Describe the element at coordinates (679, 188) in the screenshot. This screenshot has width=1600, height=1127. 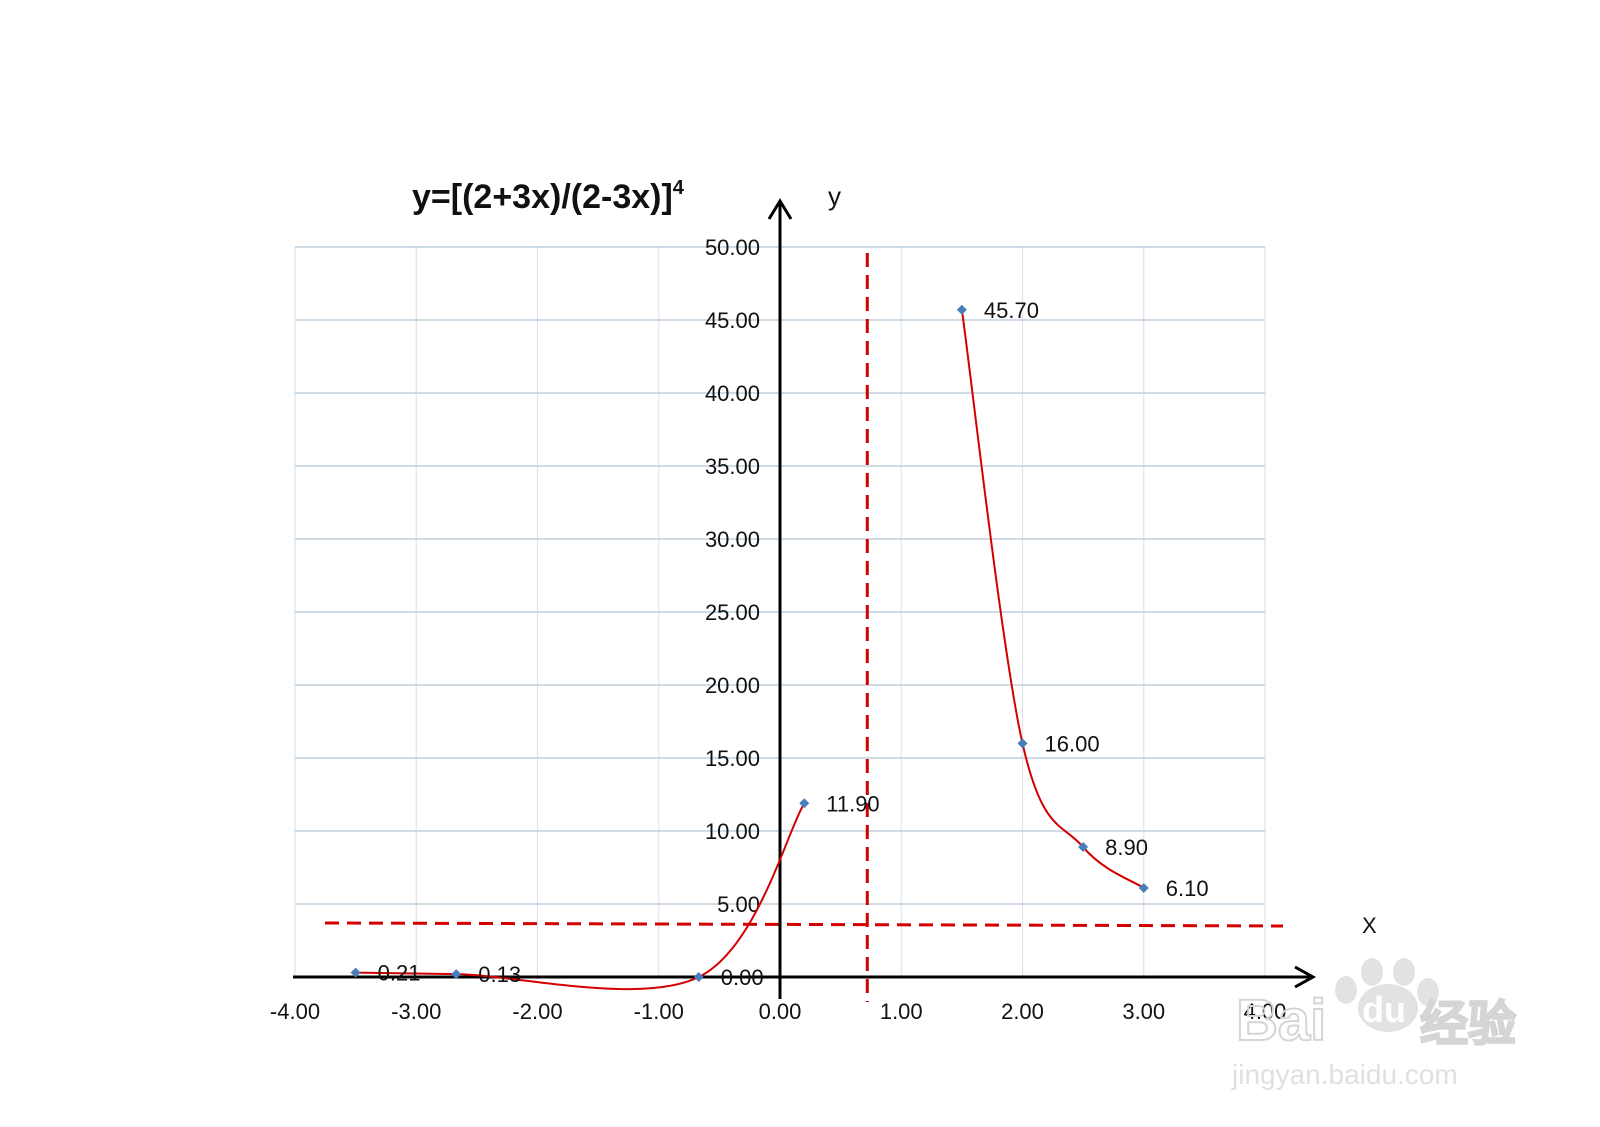
I see `chart-title-exponent: 4` at that location.